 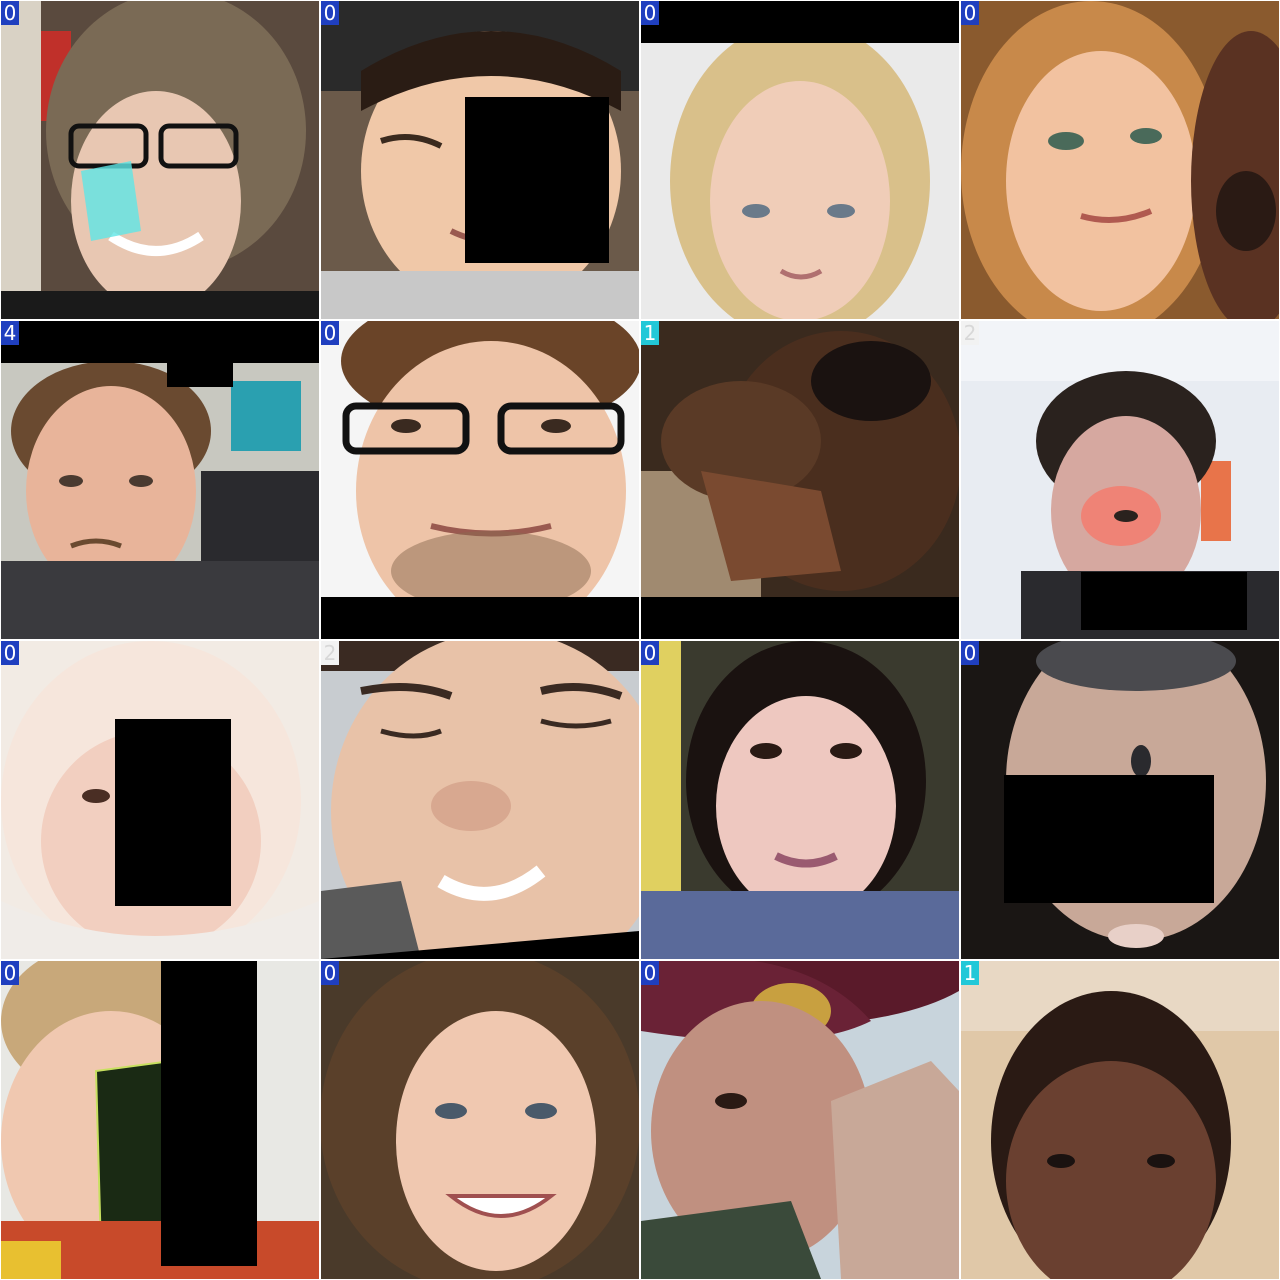 I want to click on face-tile-5: 4, so click(x=160, y=480).